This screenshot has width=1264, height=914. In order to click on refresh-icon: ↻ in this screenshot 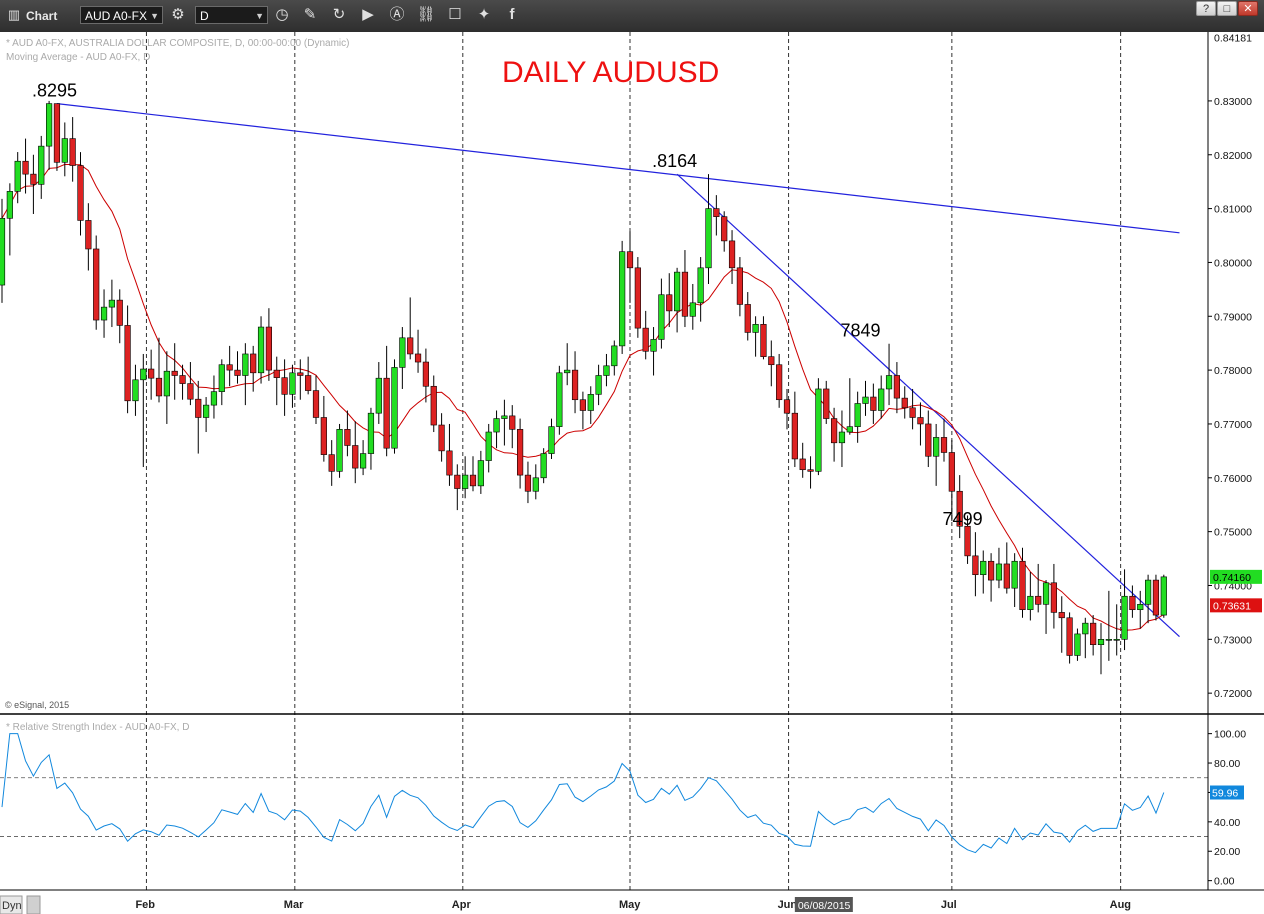, I will do `click(339, 14)`.